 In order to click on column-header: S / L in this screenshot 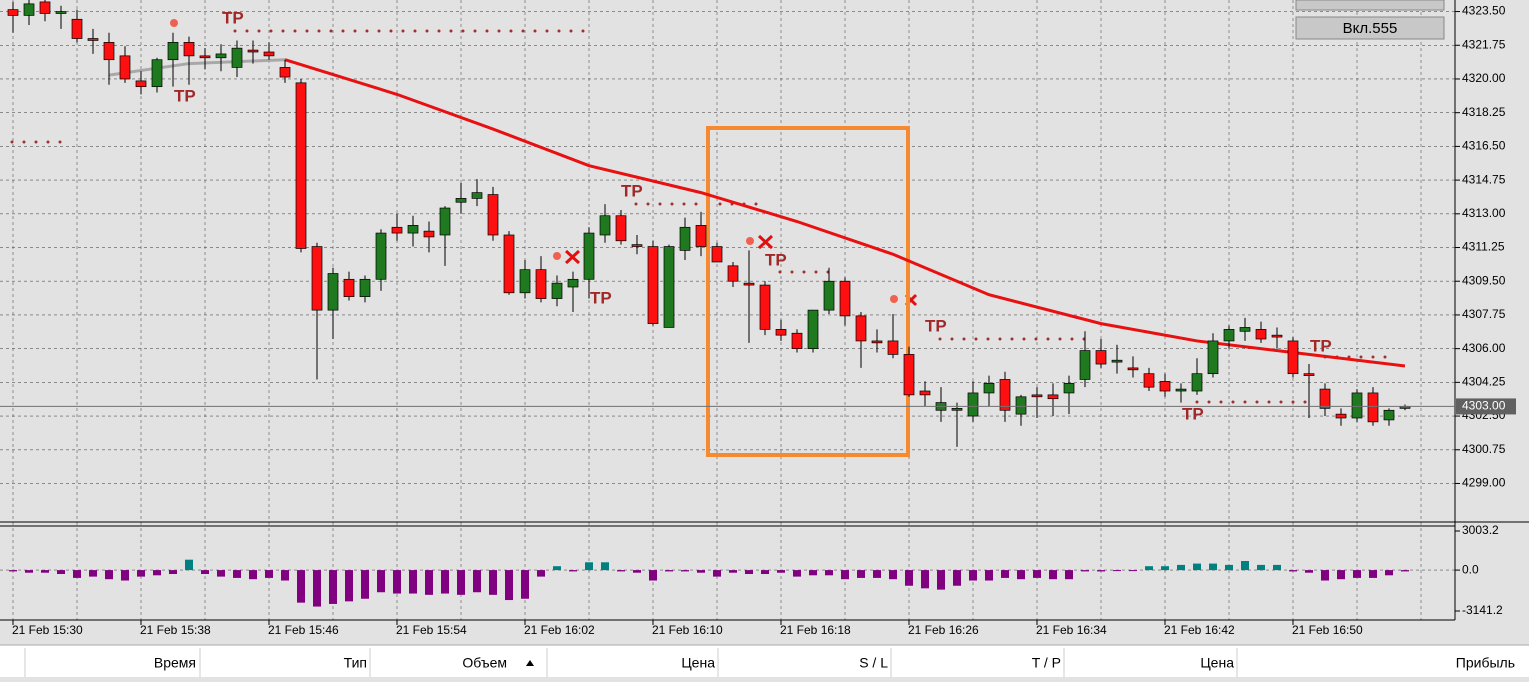, I will do `click(873, 663)`.